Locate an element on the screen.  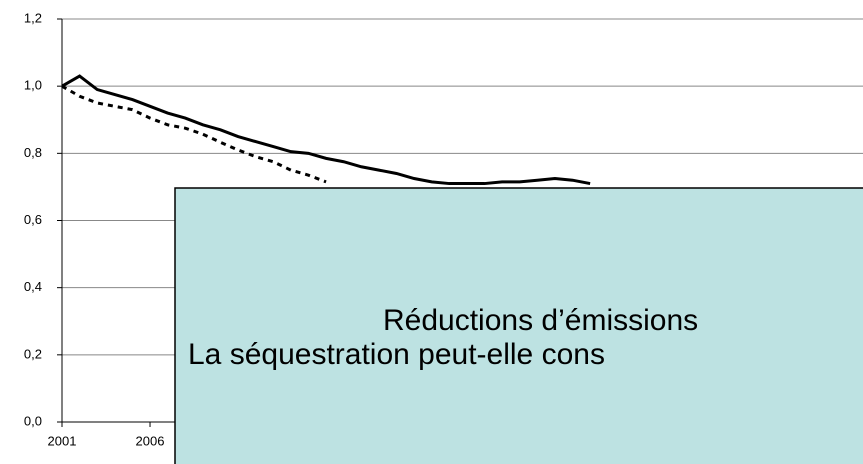
y-tick-label: 0,2 is located at coordinates (33, 353).